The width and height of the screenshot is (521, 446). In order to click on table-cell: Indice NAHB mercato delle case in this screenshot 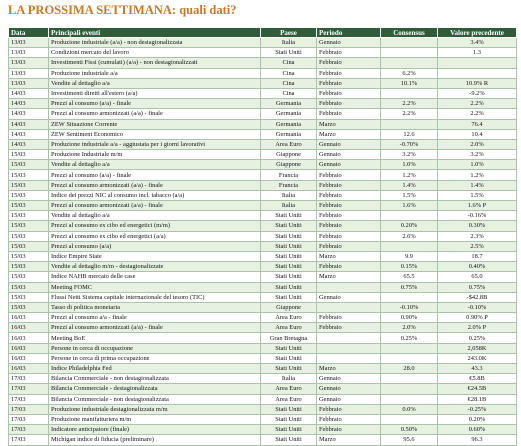, I will do `click(154, 277)`.